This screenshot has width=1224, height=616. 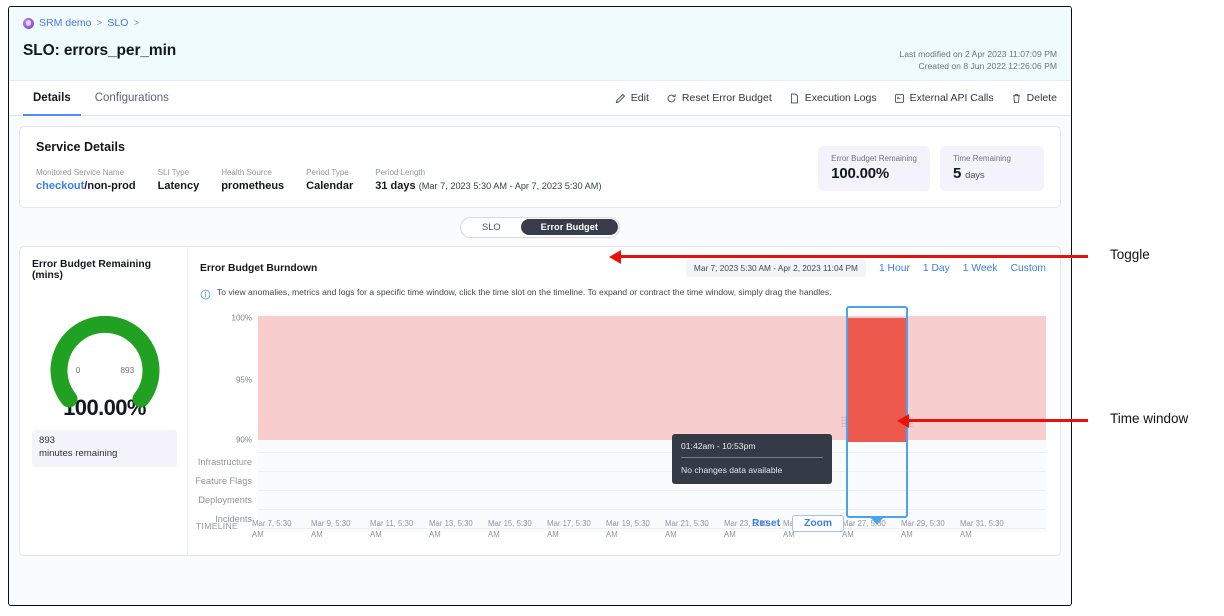 I want to click on time-filter-1-hour: 1 Hour, so click(x=894, y=268).